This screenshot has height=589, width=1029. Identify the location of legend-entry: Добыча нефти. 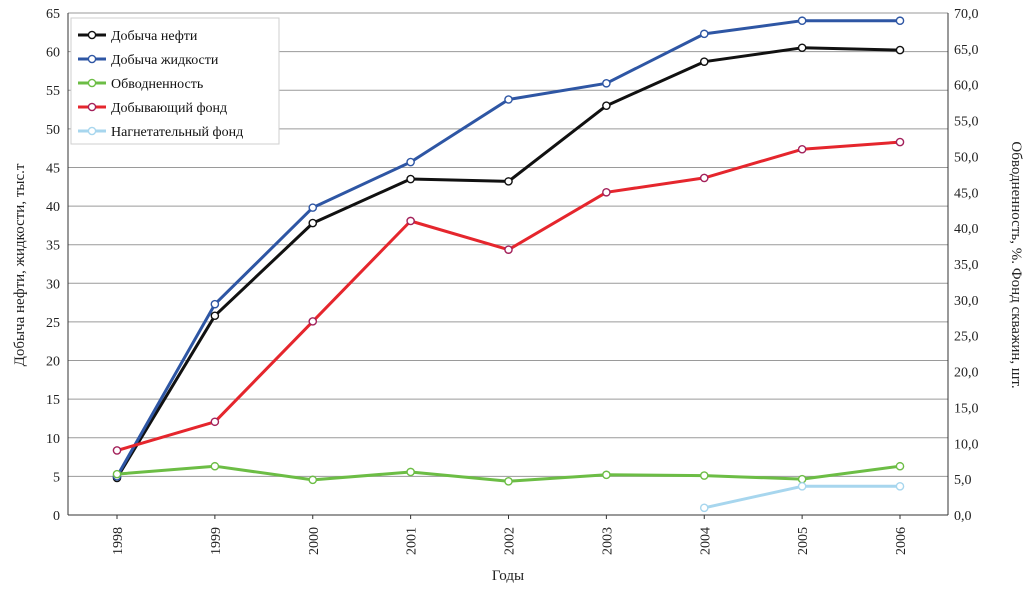
(138, 36).